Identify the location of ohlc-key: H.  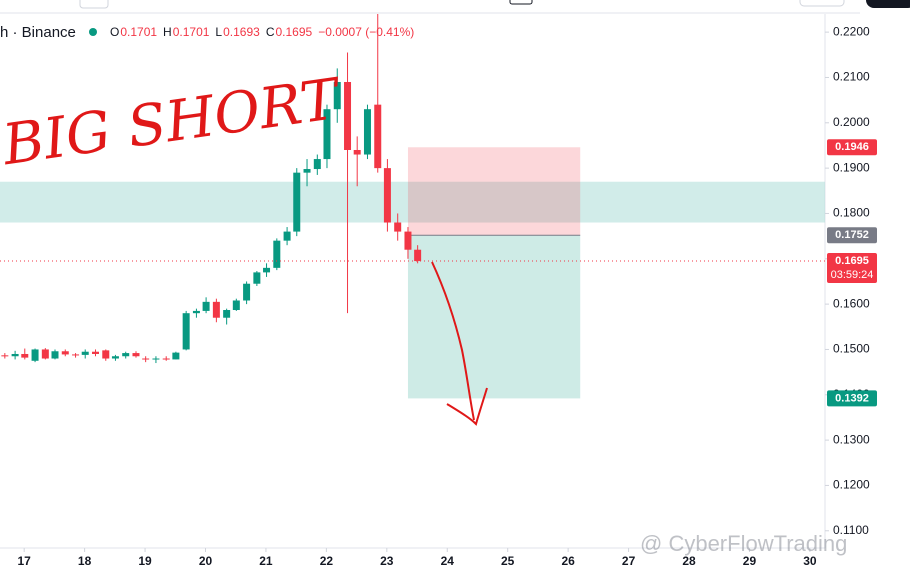
(167, 32).